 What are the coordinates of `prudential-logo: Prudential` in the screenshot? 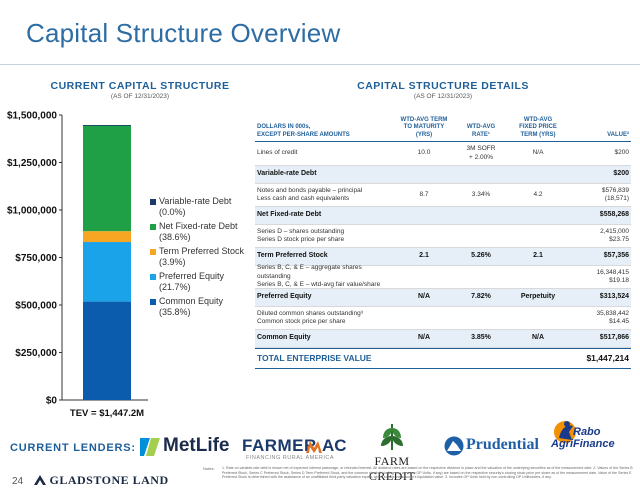 It's located at (491, 448).